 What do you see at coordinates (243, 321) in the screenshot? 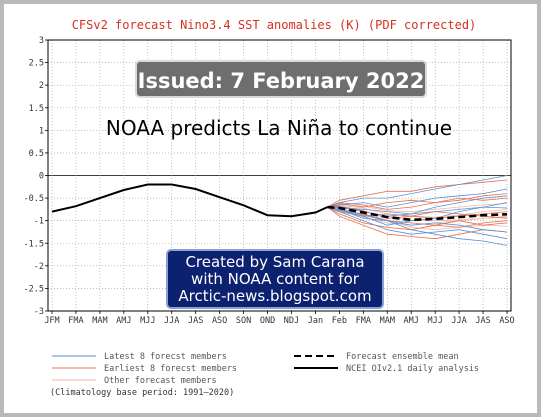
I see `x-tick-label: SON` at bounding box center [243, 321].